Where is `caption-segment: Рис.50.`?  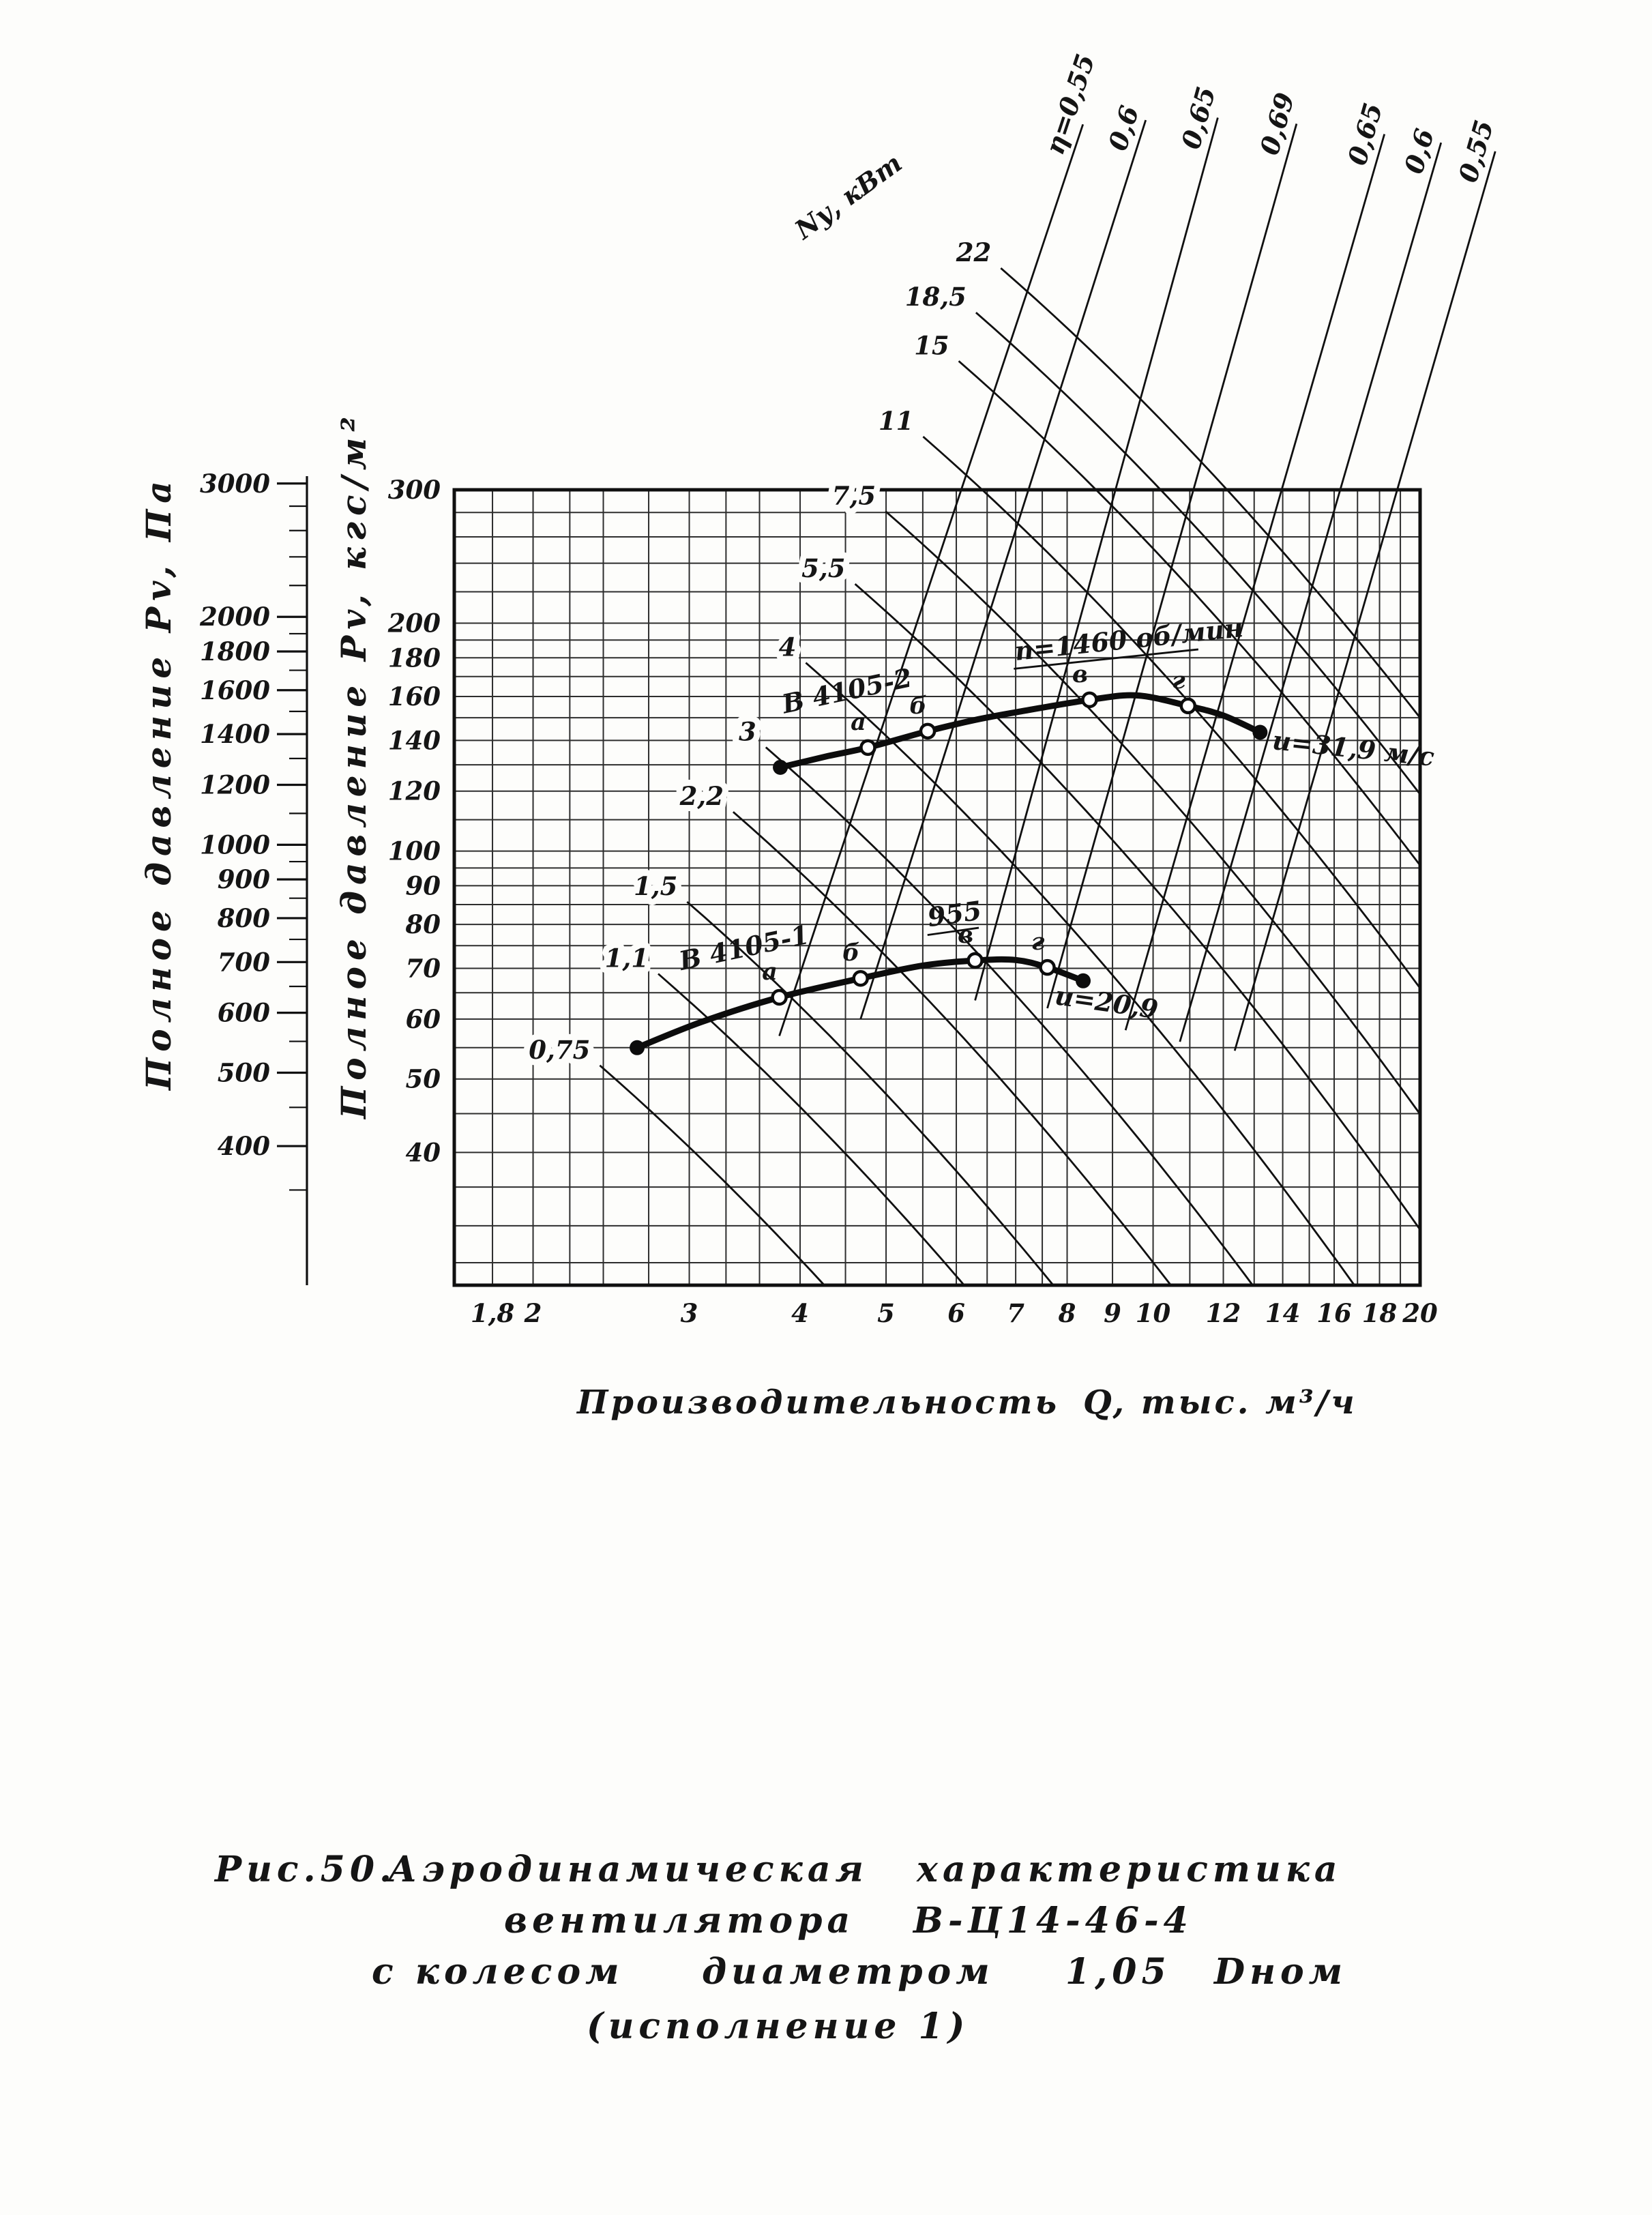
caption-segment: Рис.50. is located at coordinates (304, 1869).